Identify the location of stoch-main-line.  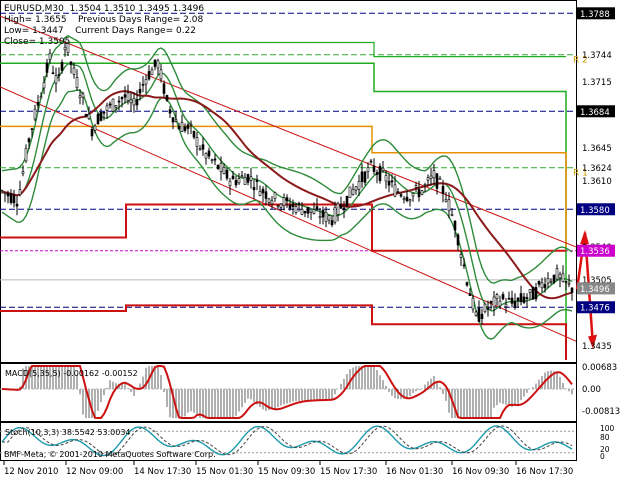
(287, 441).